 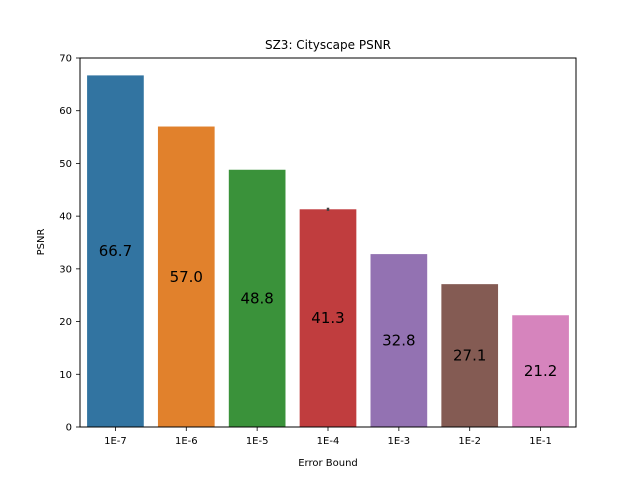 I want to click on y-tick-label-40: 40, so click(x=65, y=217).